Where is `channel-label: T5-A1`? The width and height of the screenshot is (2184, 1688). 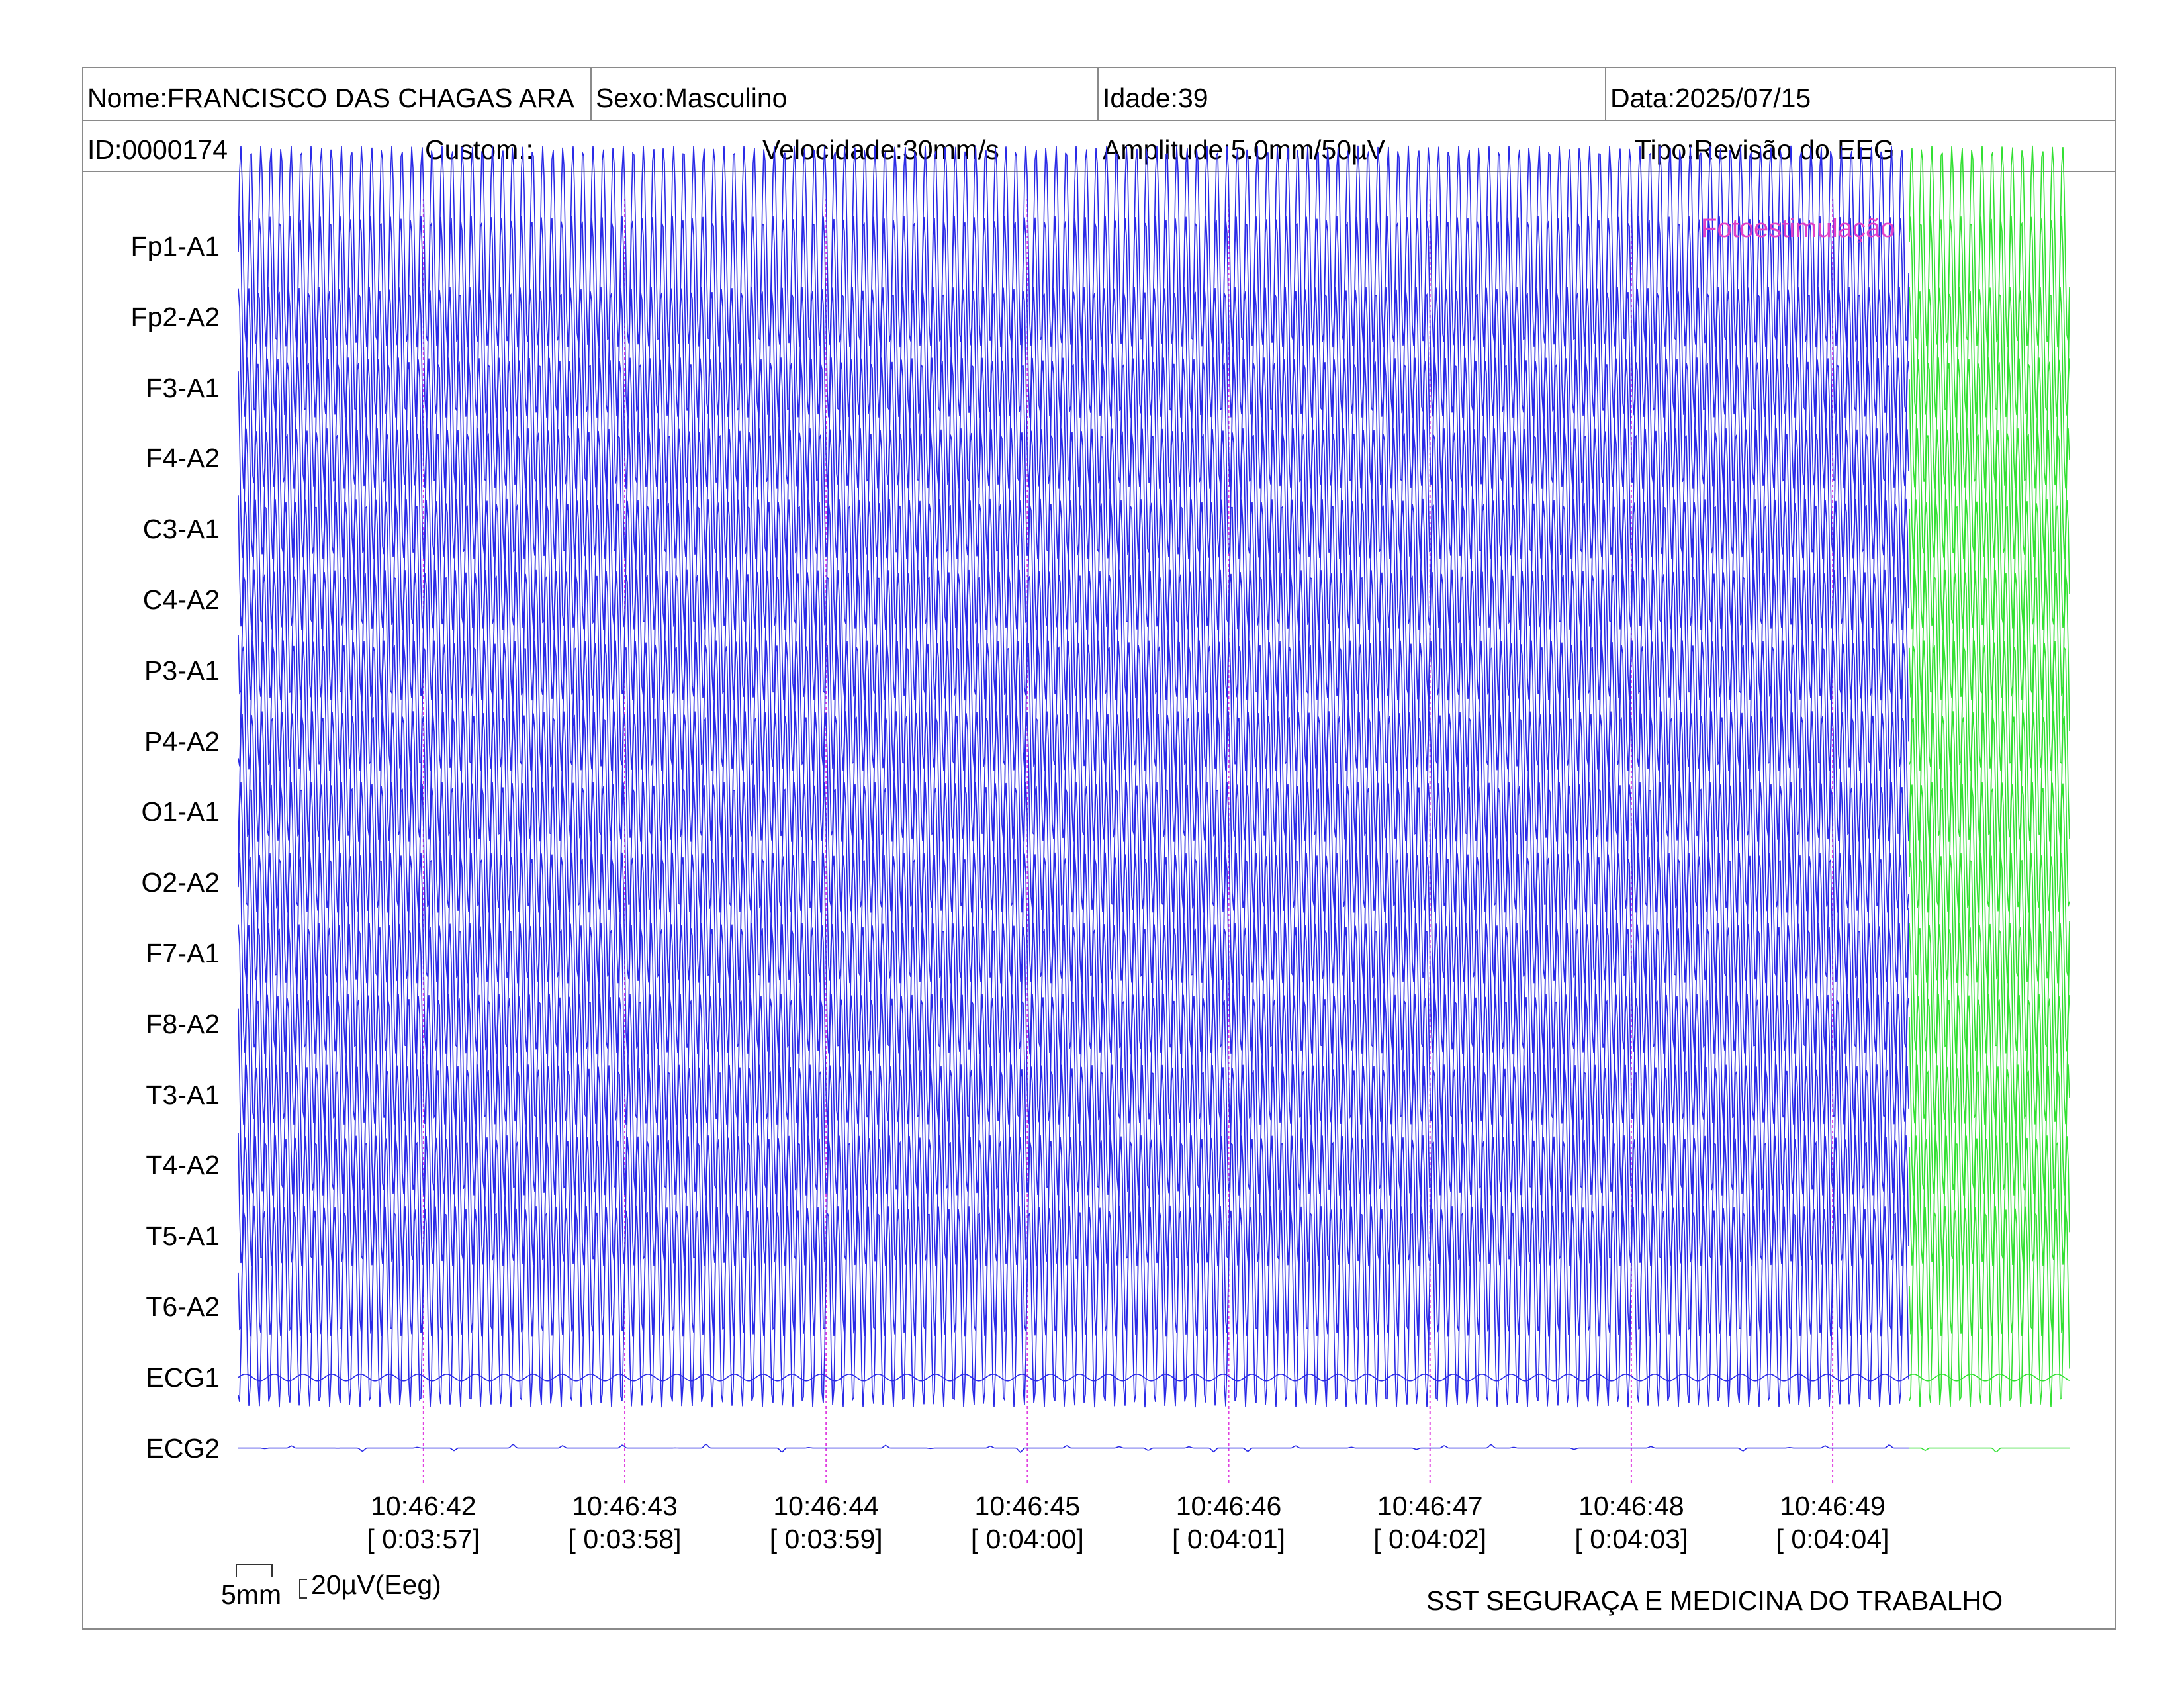
channel-label: T5-A1 is located at coordinates (183, 1236).